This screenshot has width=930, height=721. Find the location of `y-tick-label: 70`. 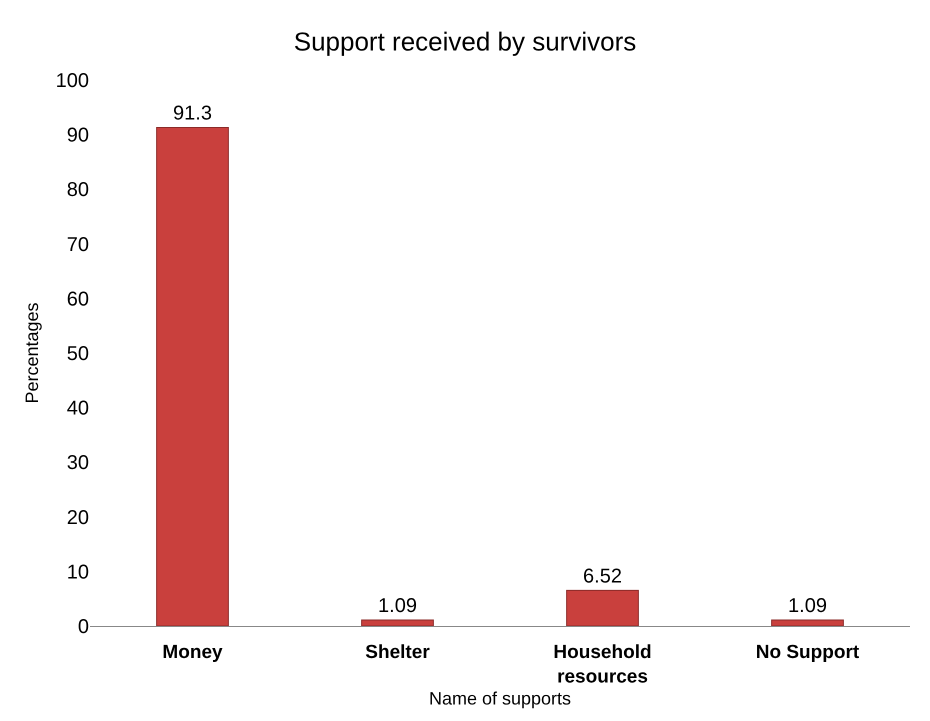

y-tick-label: 70 is located at coordinates (77, 245).